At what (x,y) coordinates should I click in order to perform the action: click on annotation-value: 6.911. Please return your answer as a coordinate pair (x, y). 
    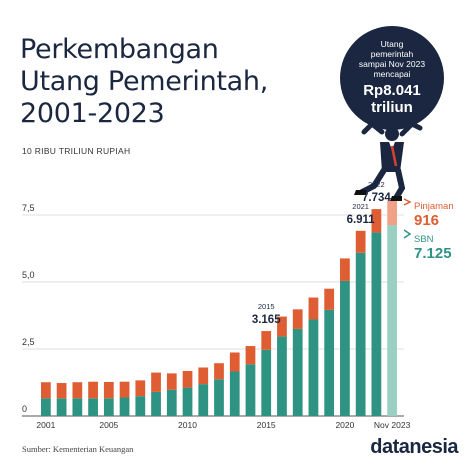
    Looking at the image, I should click on (361, 220).